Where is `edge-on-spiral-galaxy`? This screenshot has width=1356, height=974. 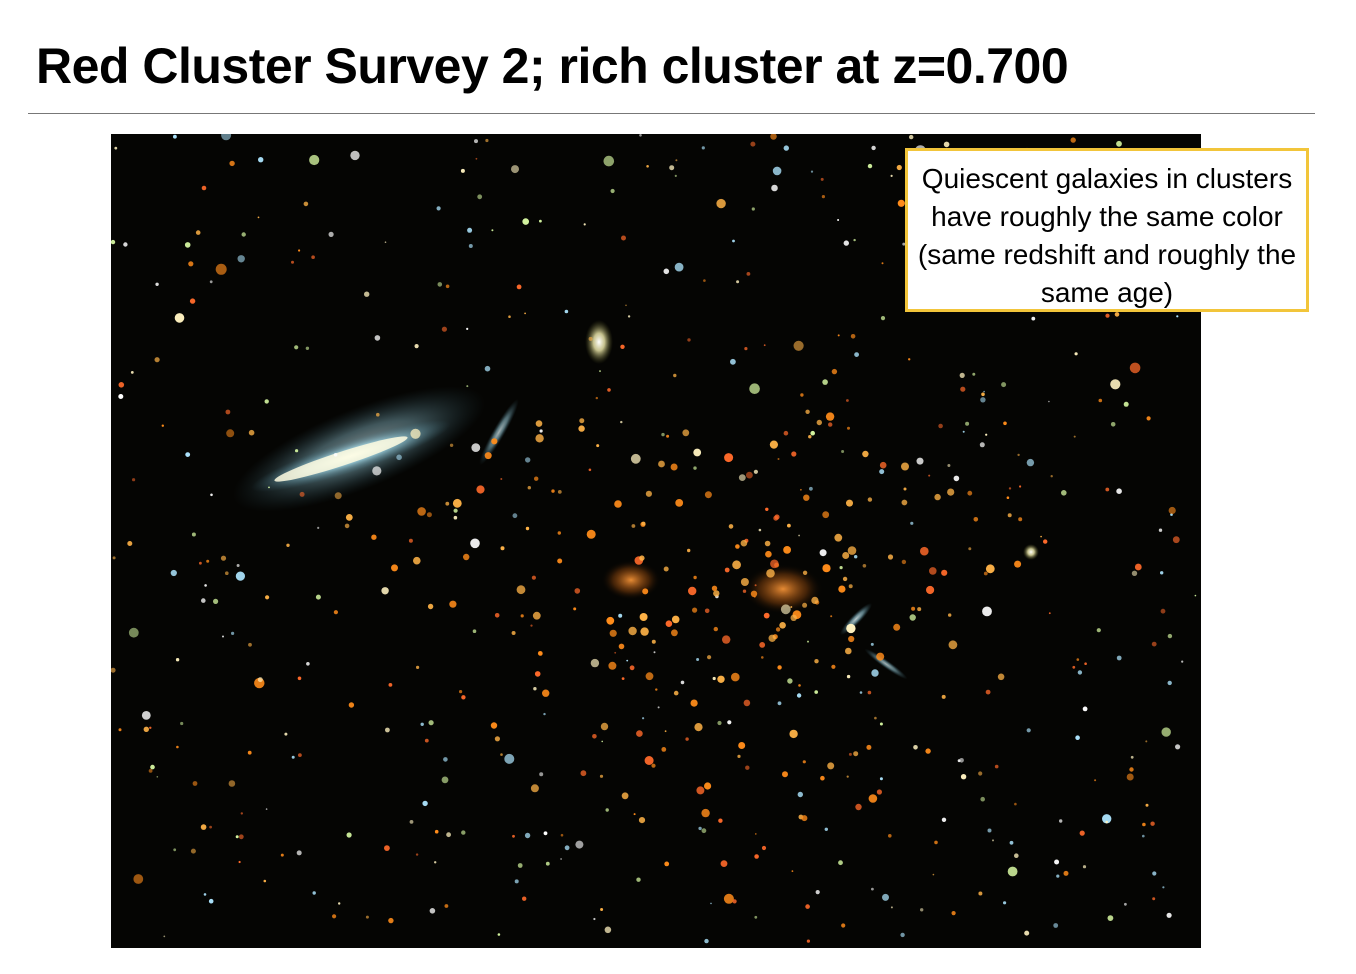 edge-on-spiral-galaxy is located at coordinates (359, 449).